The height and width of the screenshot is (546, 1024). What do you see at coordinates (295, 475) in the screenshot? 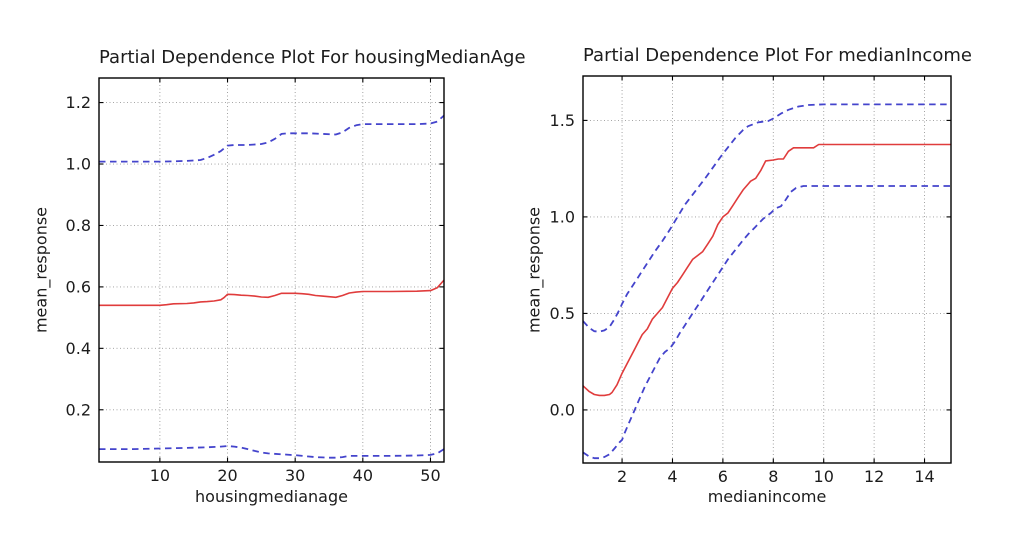
I see `svg-text: 30` at bounding box center [295, 475].